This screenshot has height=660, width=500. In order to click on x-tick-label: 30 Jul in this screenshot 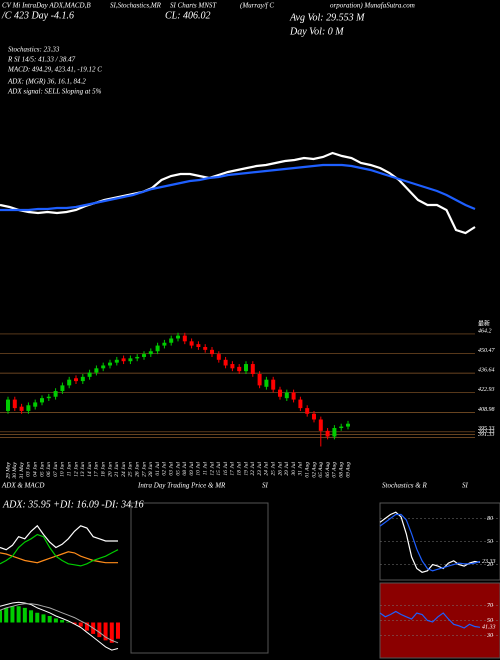, I will do `click(294, 469)`.